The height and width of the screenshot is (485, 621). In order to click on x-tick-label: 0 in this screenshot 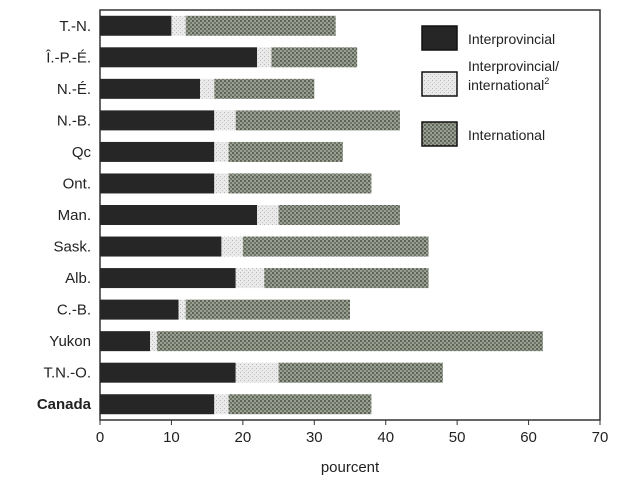, I will do `click(100, 437)`.